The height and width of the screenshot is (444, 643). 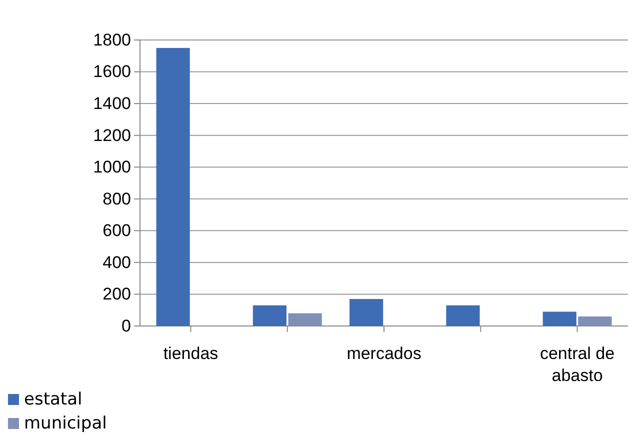 I want to click on legend-label: municipal, so click(x=65, y=424).